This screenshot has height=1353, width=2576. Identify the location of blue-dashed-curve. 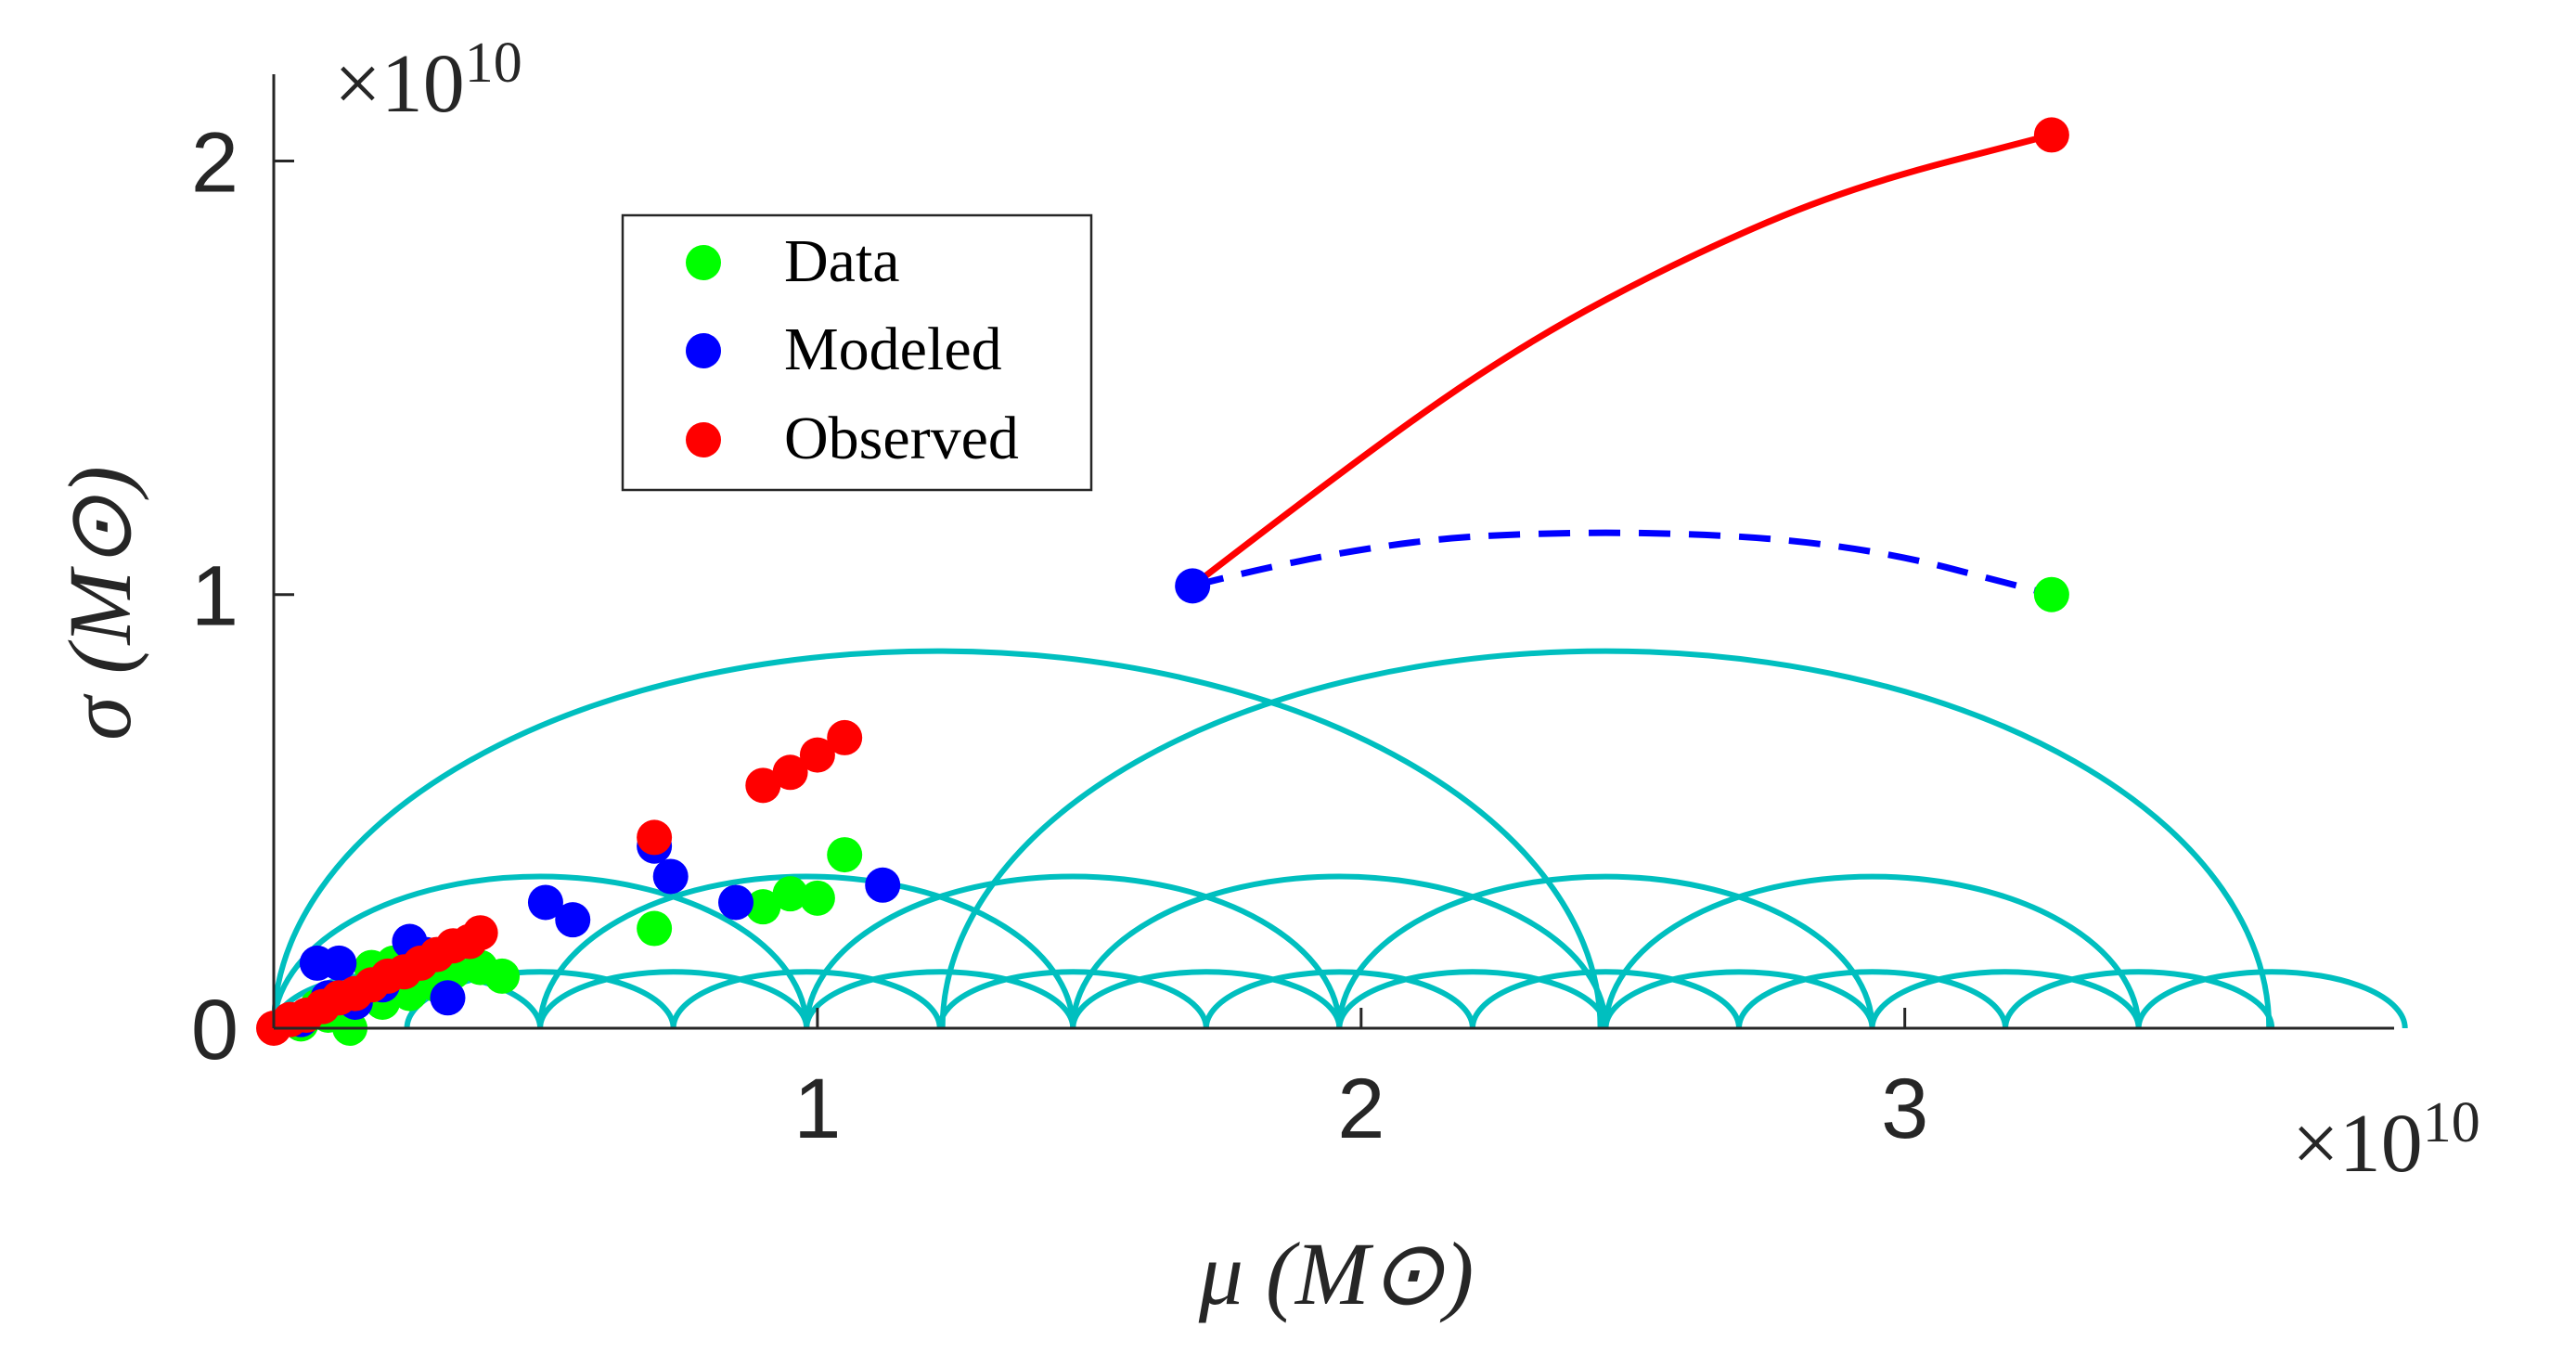
(1622, 564).